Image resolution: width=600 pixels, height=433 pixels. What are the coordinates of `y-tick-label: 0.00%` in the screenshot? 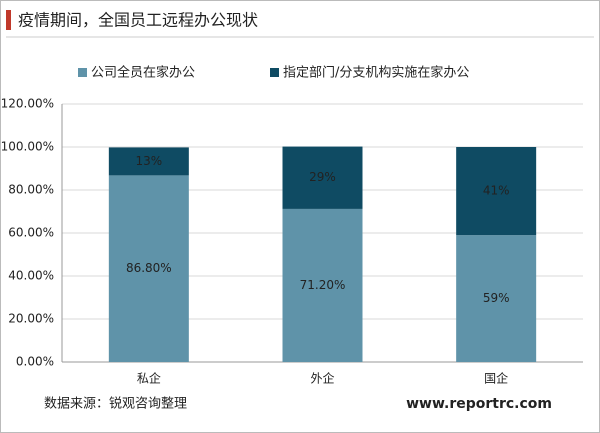 It's located at (35, 362).